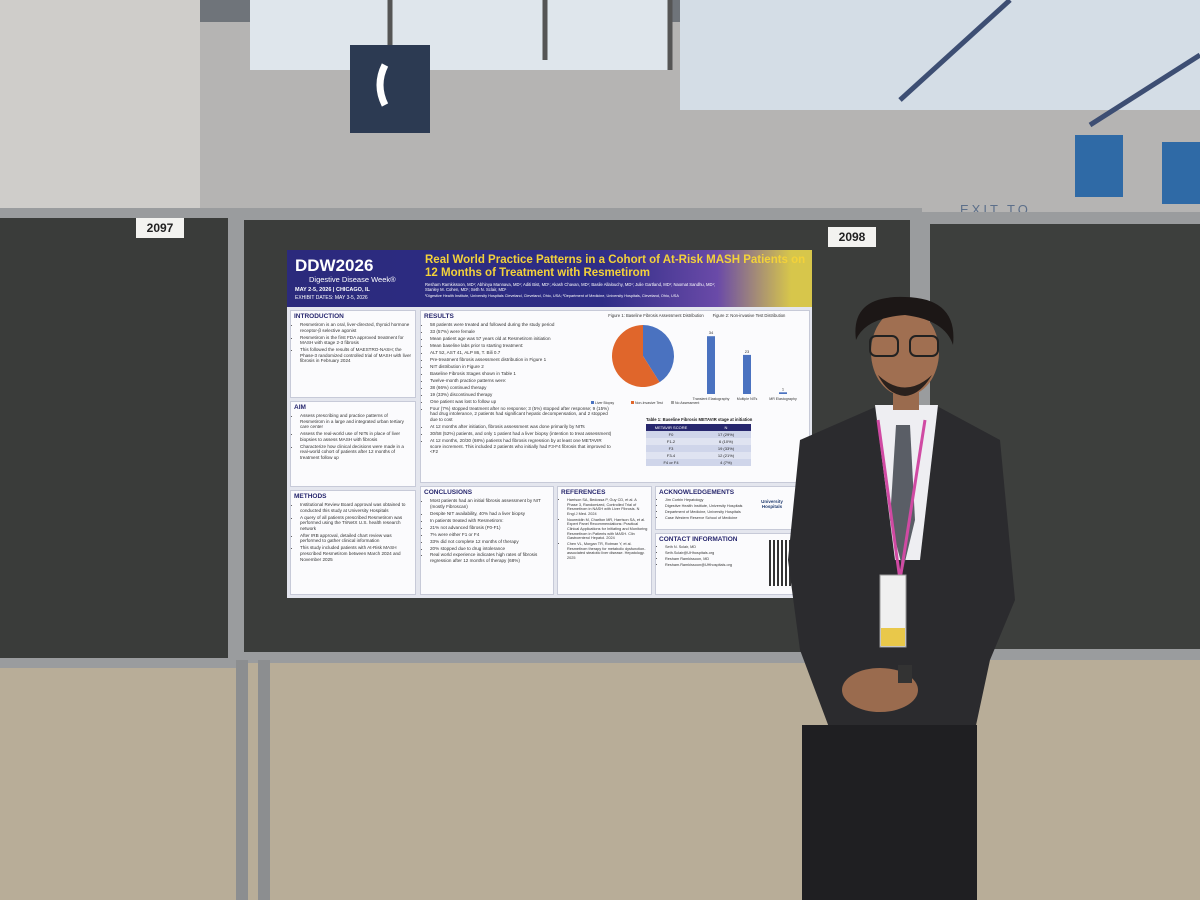 The height and width of the screenshot is (900, 1200). Describe the element at coordinates (671, 441) in the screenshot. I see `table-cell: F1-2` at that location.